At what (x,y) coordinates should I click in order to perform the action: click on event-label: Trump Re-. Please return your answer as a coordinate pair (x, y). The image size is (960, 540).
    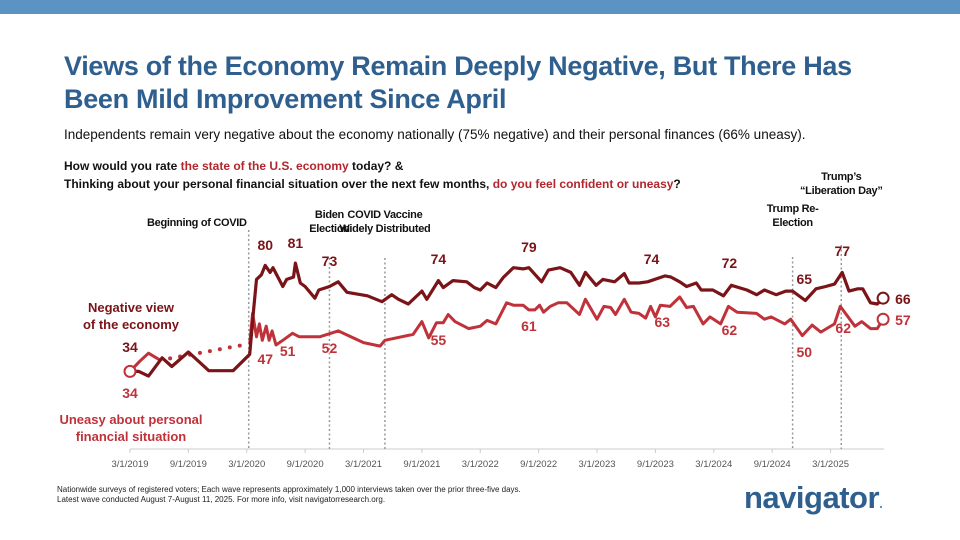
    Looking at the image, I should click on (793, 209).